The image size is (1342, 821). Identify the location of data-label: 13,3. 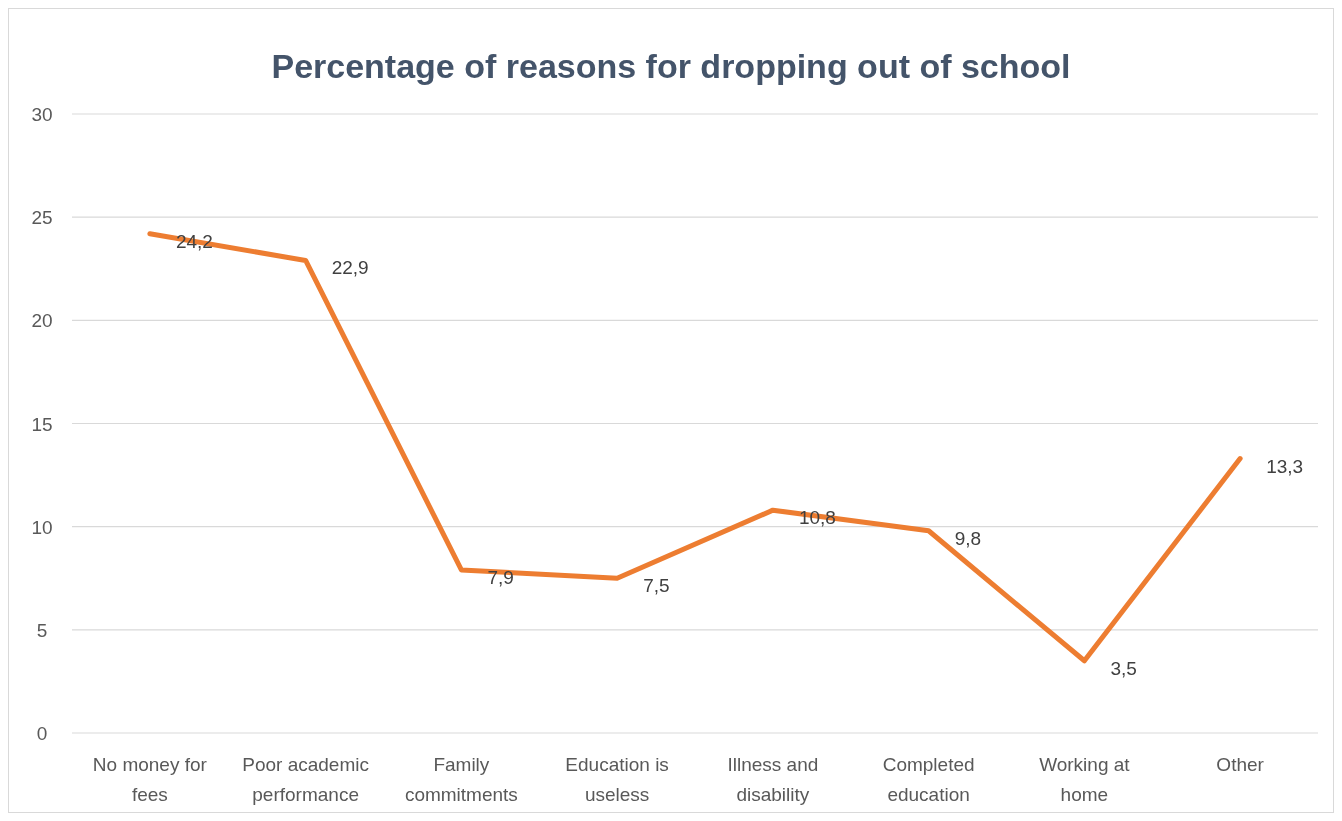
(1285, 466).